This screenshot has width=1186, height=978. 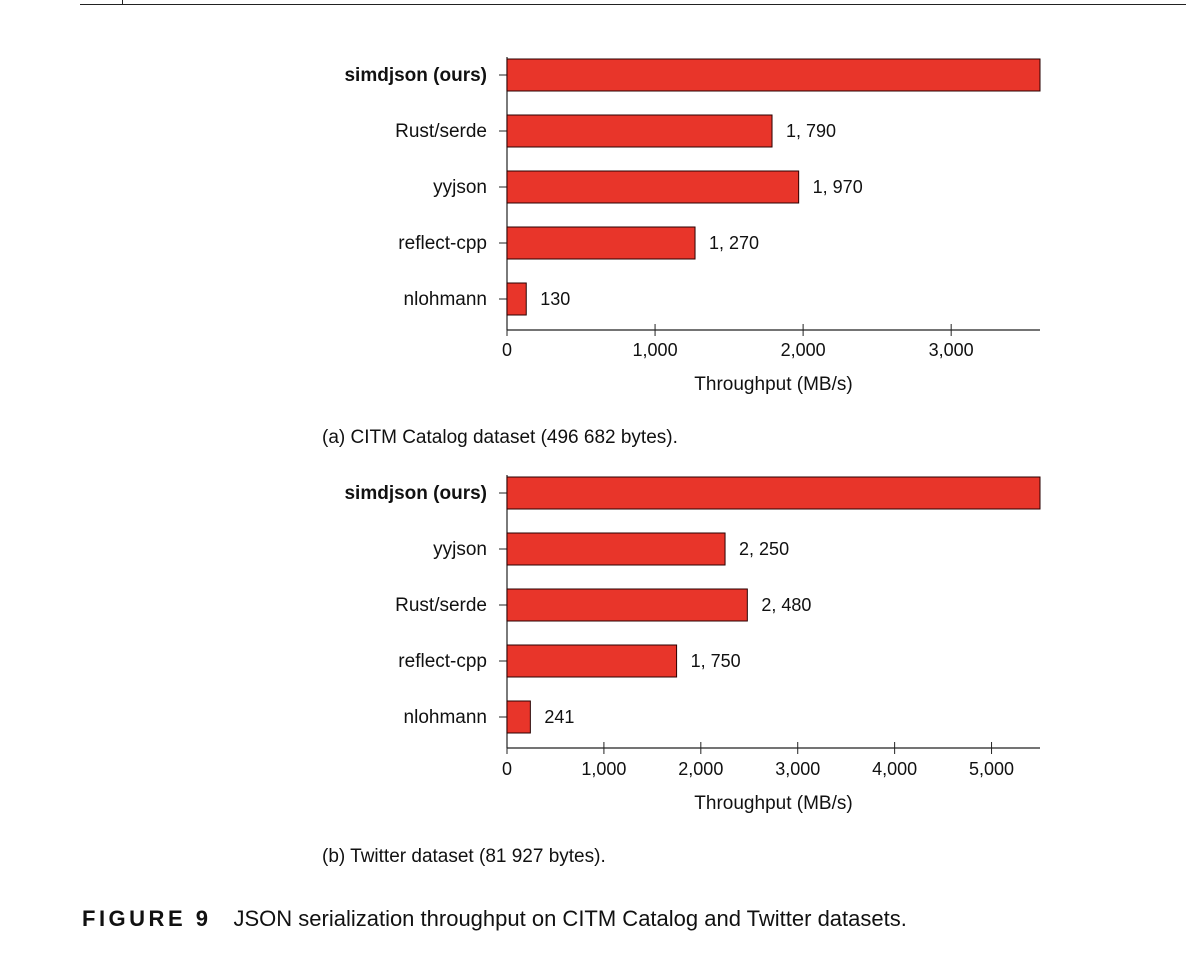 What do you see at coordinates (464, 856) in the screenshot?
I see `subcaption-twitter: (b) Twitter dataset (81 927 bytes).` at bounding box center [464, 856].